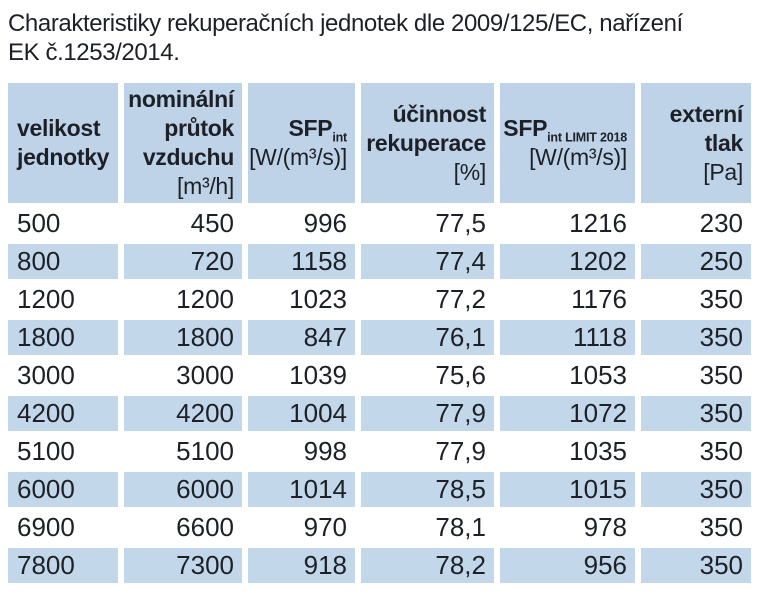  I want to click on table-cell: 250, so click(696, 261).